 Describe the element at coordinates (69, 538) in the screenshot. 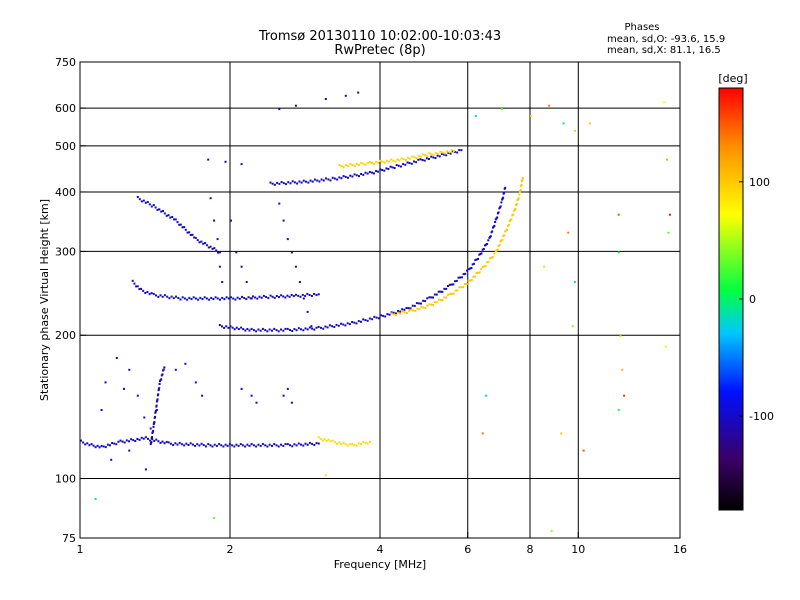

I see `y-tick-label: 75` at that location.